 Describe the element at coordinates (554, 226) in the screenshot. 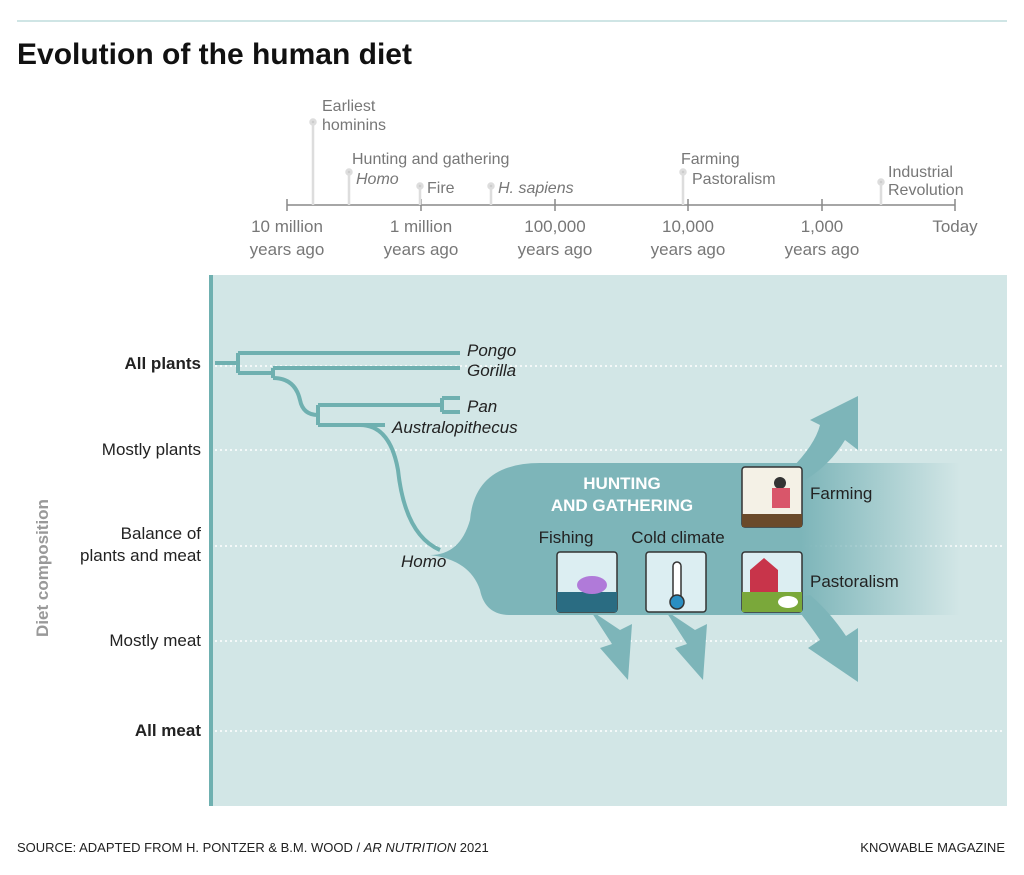

I see `tick-label: 100,000` at that location.